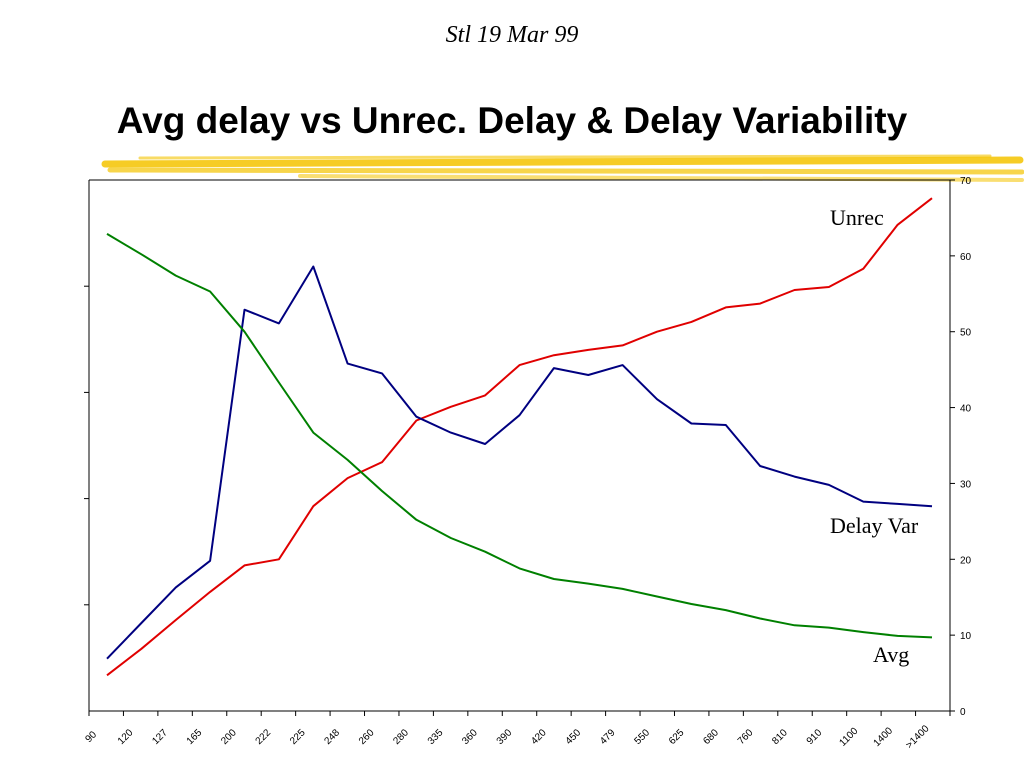  I want to click on x-tick-label: 1400, so click(884, 737).